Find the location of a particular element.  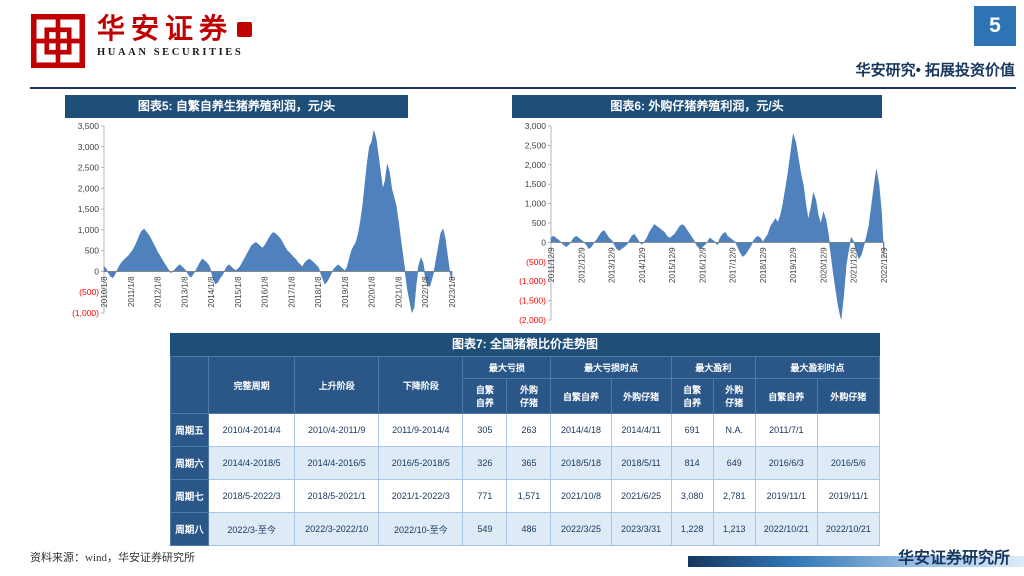

svg-text: 3,500 is located at coordinates (89, 126).